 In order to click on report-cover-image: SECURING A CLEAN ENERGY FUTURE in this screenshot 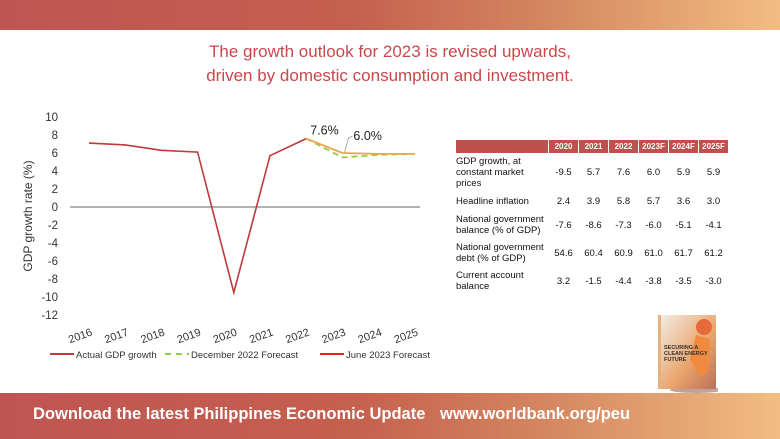, I will do `click(690, 354)`.